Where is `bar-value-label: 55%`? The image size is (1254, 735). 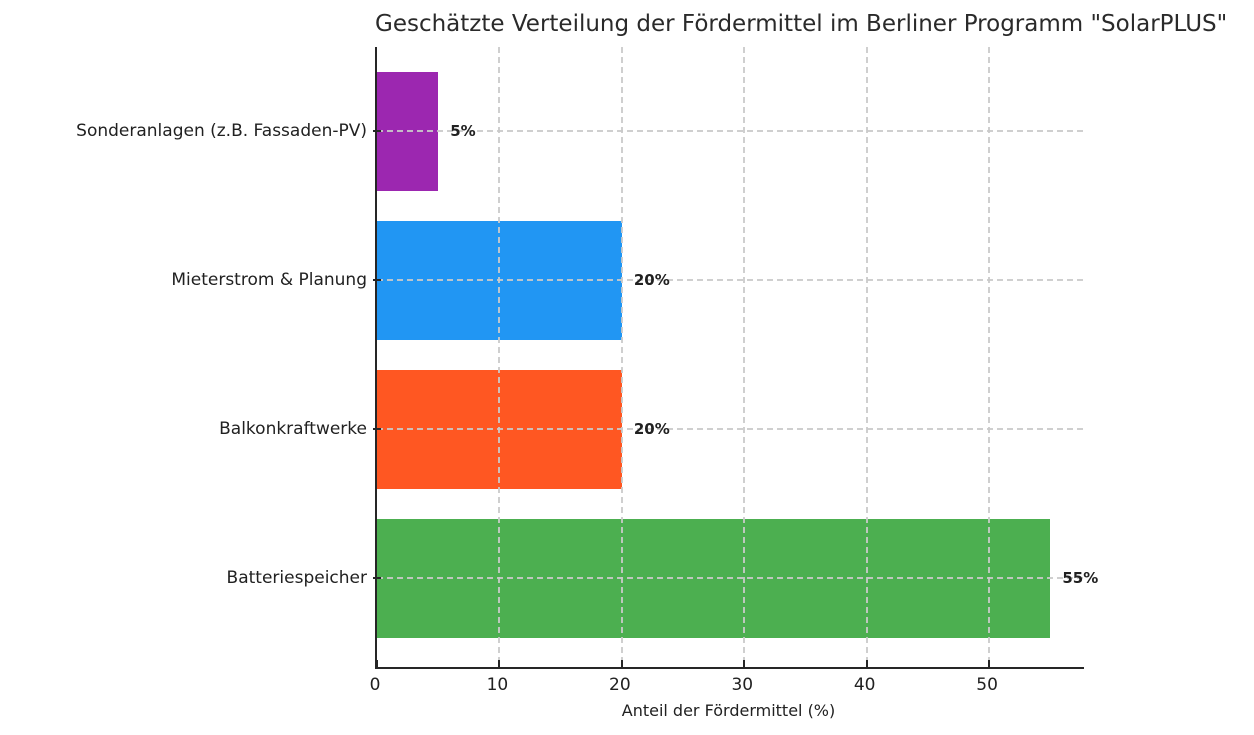
bar-value-label: 55% is located at coordinates (1080, 578).